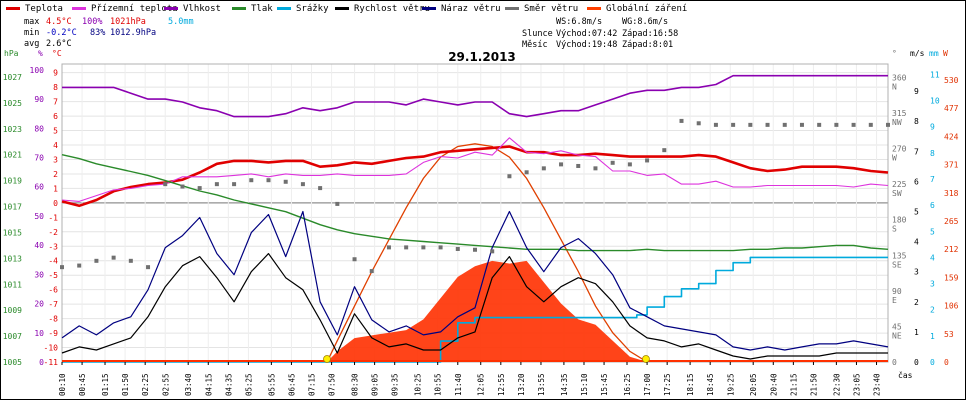 This screenshot has height=400, width=966. What do you see at coordinates (248, 384) in the screenshot?
I see `x-tick-label: 05:25` at bounding box center [248, 384].